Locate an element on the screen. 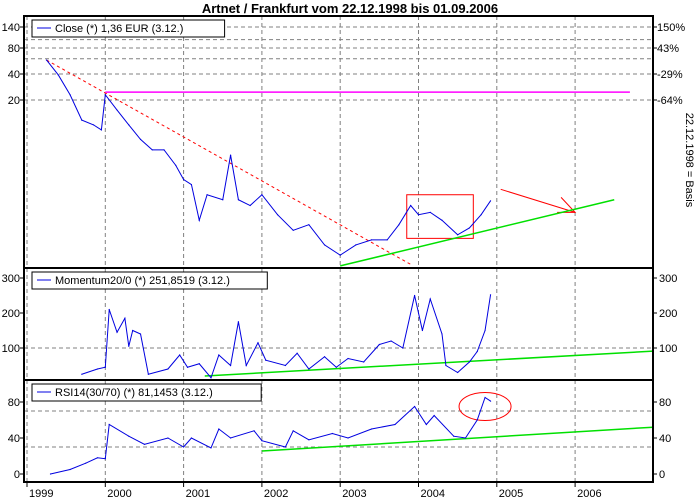 The image size is (700, 500). y-tick-label-right: 0 is located at coordinates (662, 475).